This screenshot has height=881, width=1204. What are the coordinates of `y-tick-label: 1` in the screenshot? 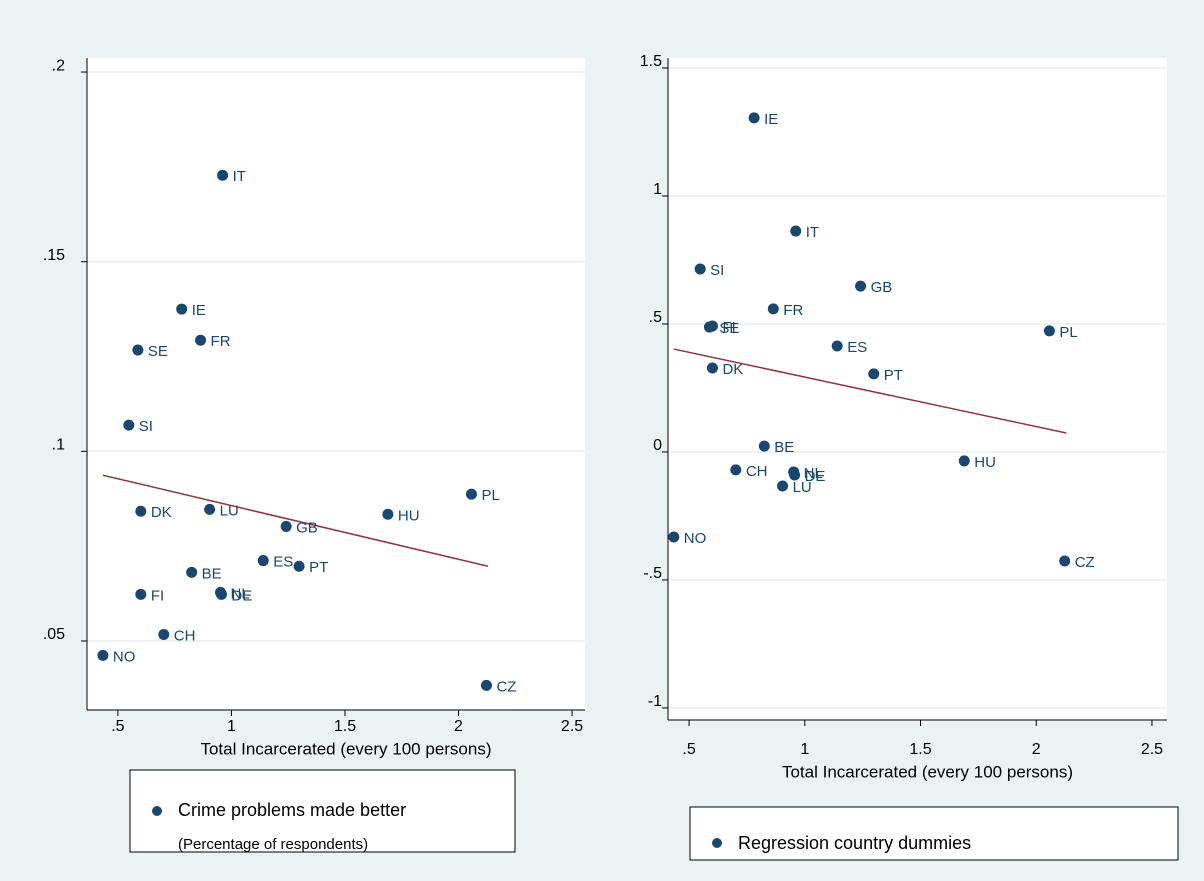 It's located at (657, 189).